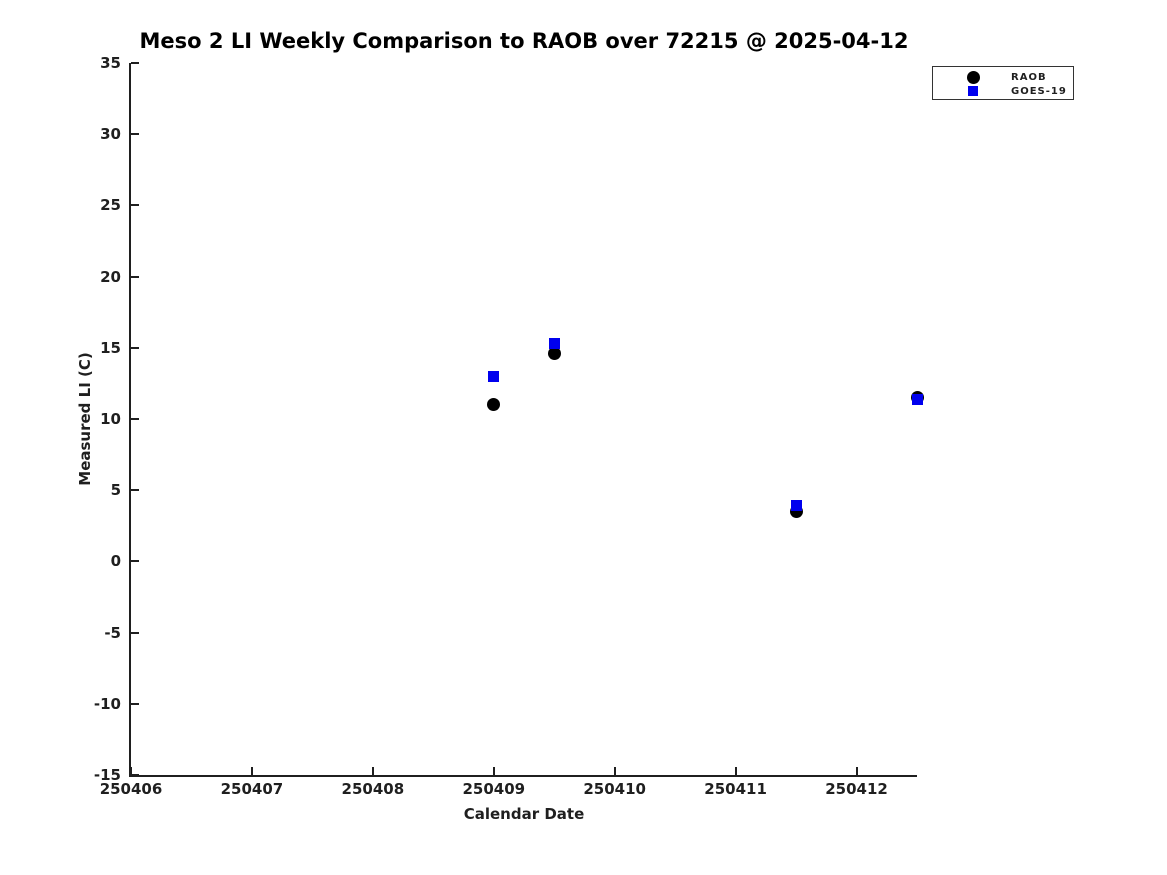 This screenshot has width=1167, height=875. What do you see at coordinates (1003, 91) in the screenshot?
I see `legend-row-goes19: GOES-19` at bounding box center [1003, 91].